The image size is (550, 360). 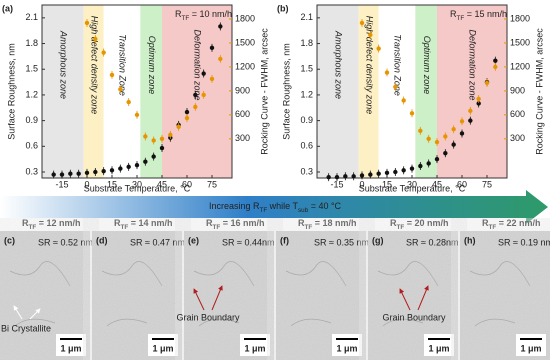 I want to click on annotation: Bi Crystallite, so click(x=26, y=328).